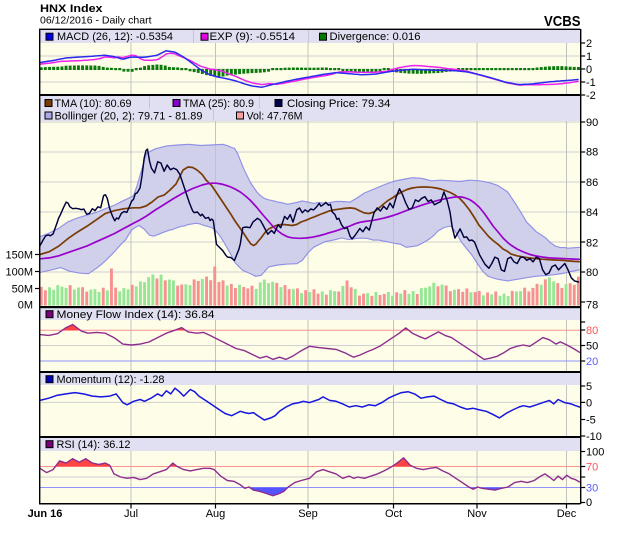 Image resolution: width=620 pixels, height=535 pixels. What do you see at coordinates (591, 83) in the screenshot?
I see `svg-text: -1` at bounding box center [591, 83].